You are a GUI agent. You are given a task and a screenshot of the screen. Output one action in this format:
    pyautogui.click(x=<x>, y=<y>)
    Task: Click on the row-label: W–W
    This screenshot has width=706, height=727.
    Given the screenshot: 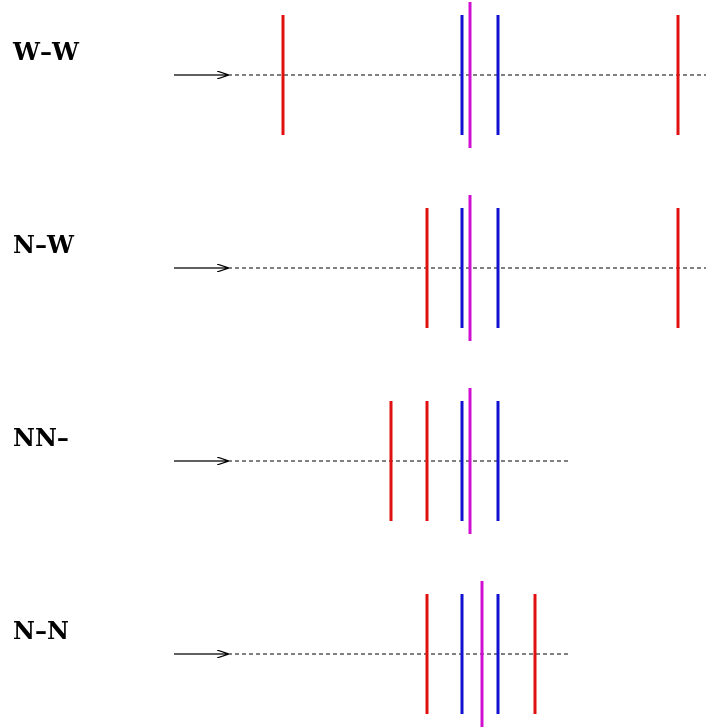 What is the action you would take?
    pyautogui.click(x=46, y=51)
    